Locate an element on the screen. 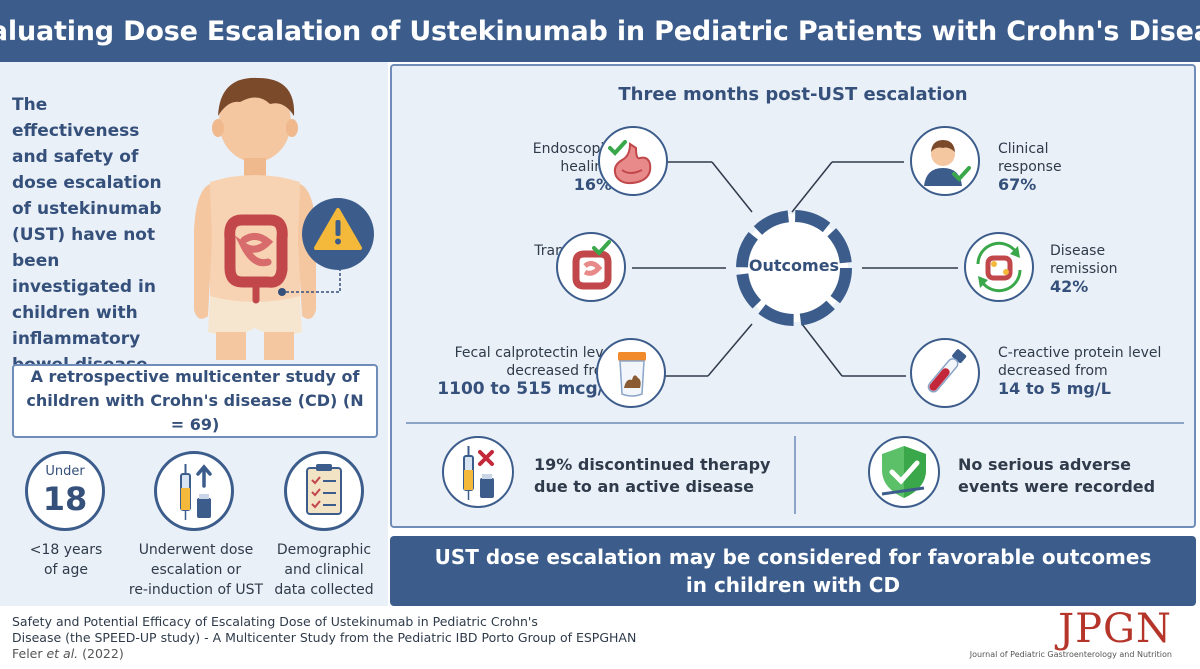 This screenshot has width=1200, height=669. criterion-dose-line3: re-induction of UST is located at coordinates (196, 590).